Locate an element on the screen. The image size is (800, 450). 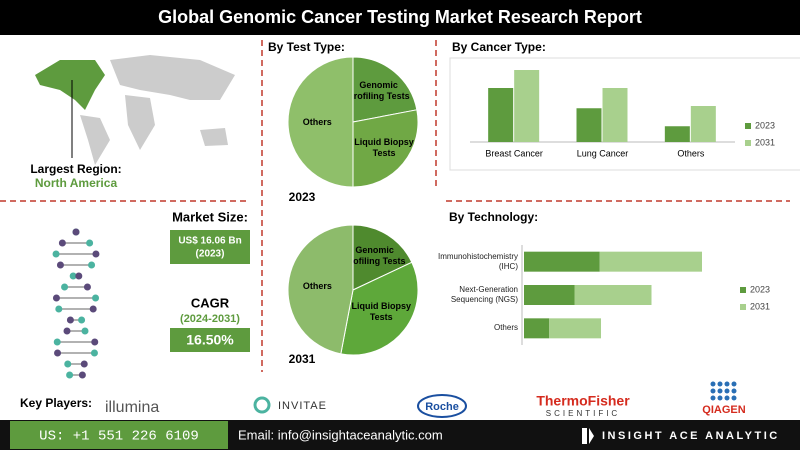
y-tick-label-box: Next-Generation Sequencing (NGS) is located at coordinates (484, 294).